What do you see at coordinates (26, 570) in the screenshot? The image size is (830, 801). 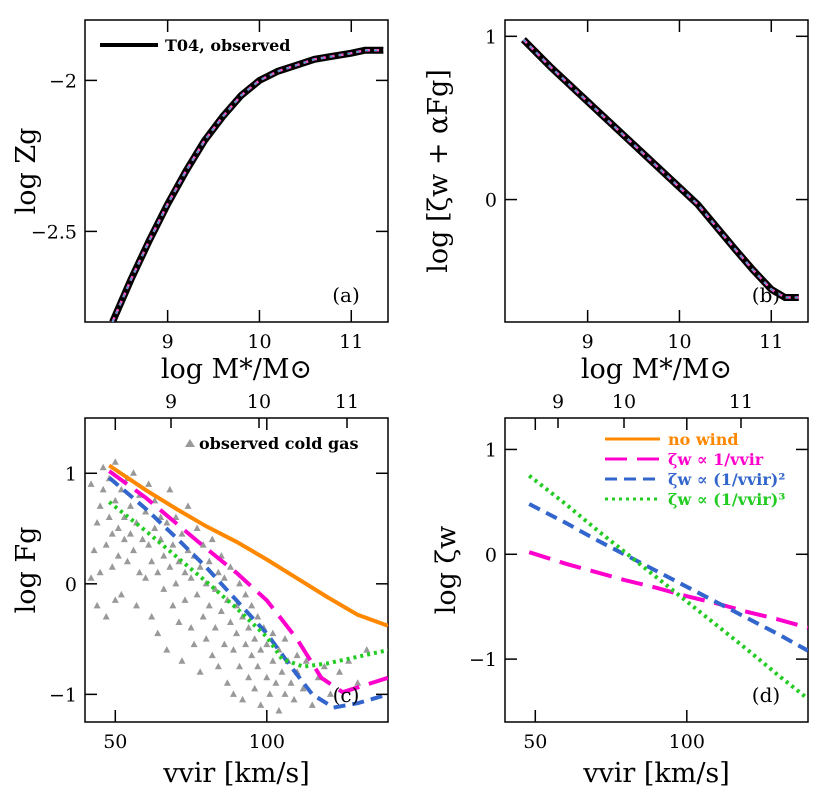 I see `y-axis-label: log Fg` at bounding box center [26, 570].